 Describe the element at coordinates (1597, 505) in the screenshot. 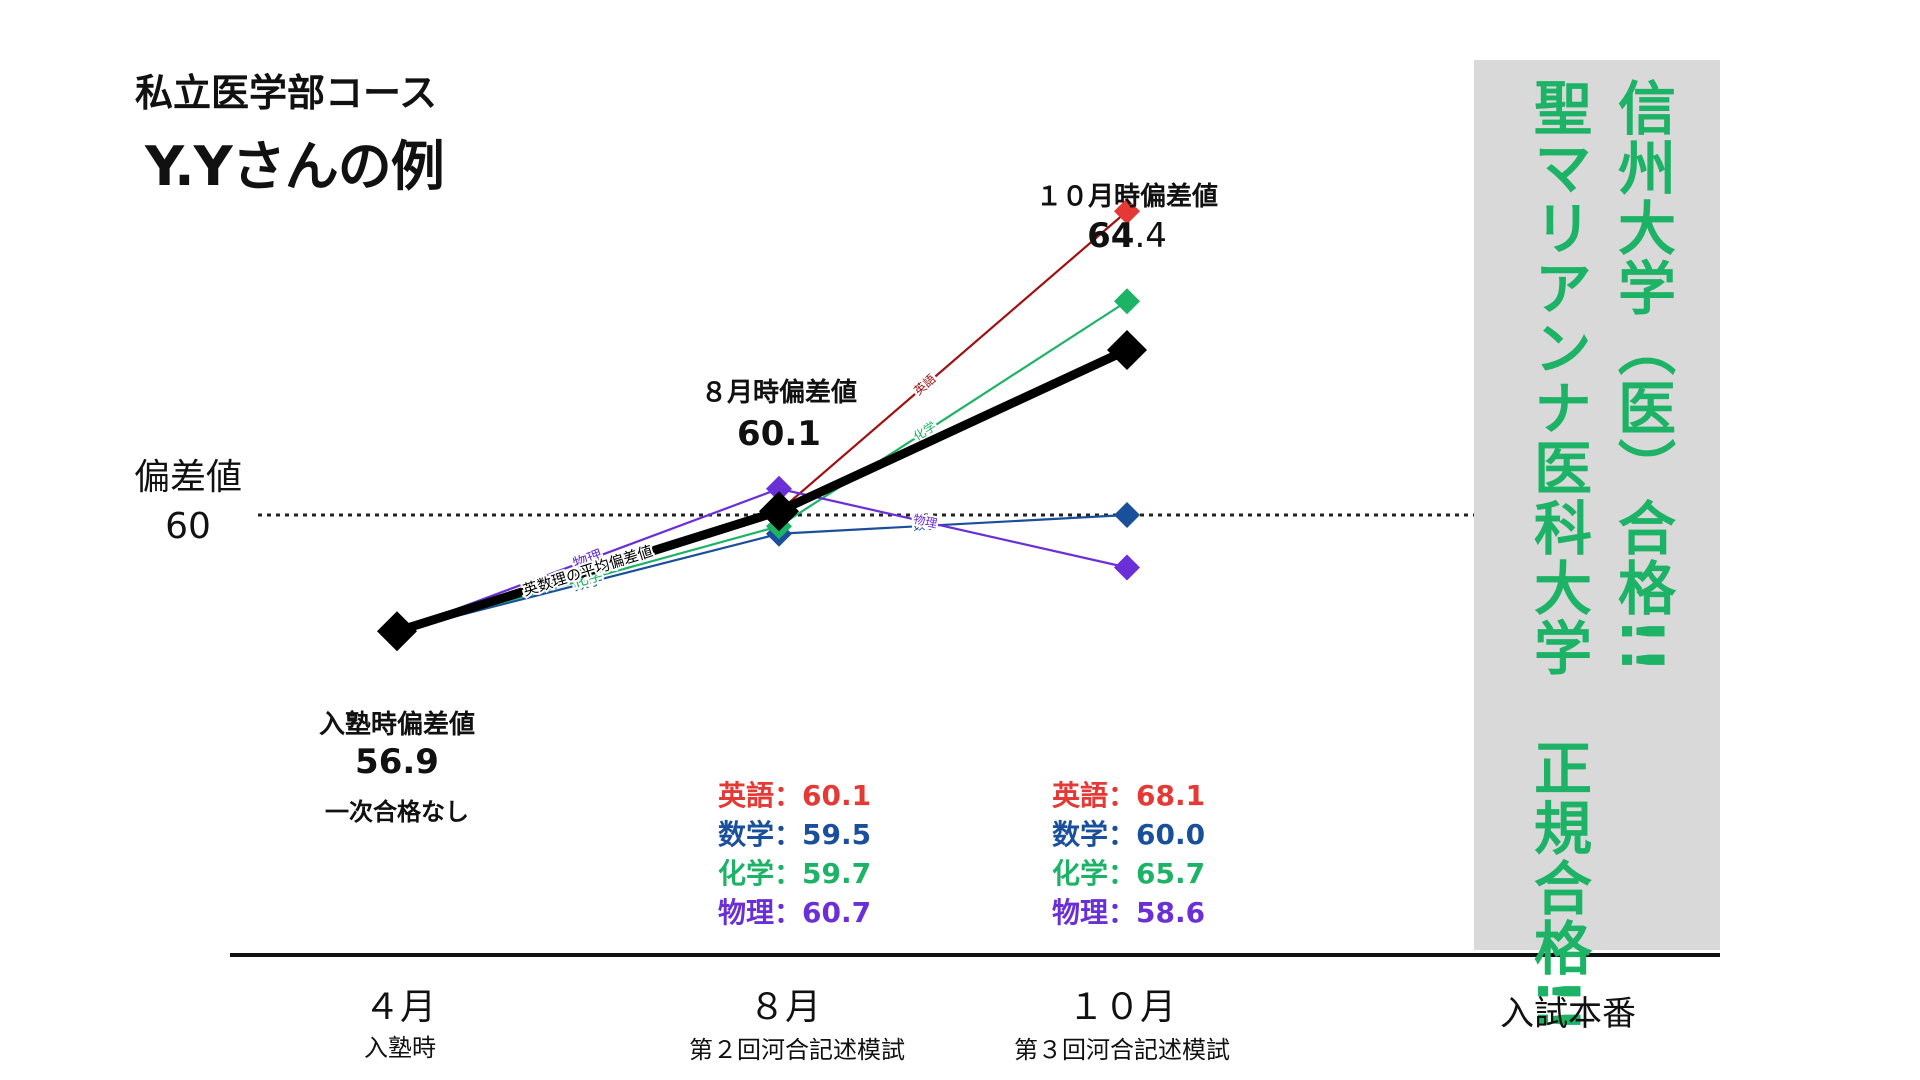

I see `result-panel` at that location.